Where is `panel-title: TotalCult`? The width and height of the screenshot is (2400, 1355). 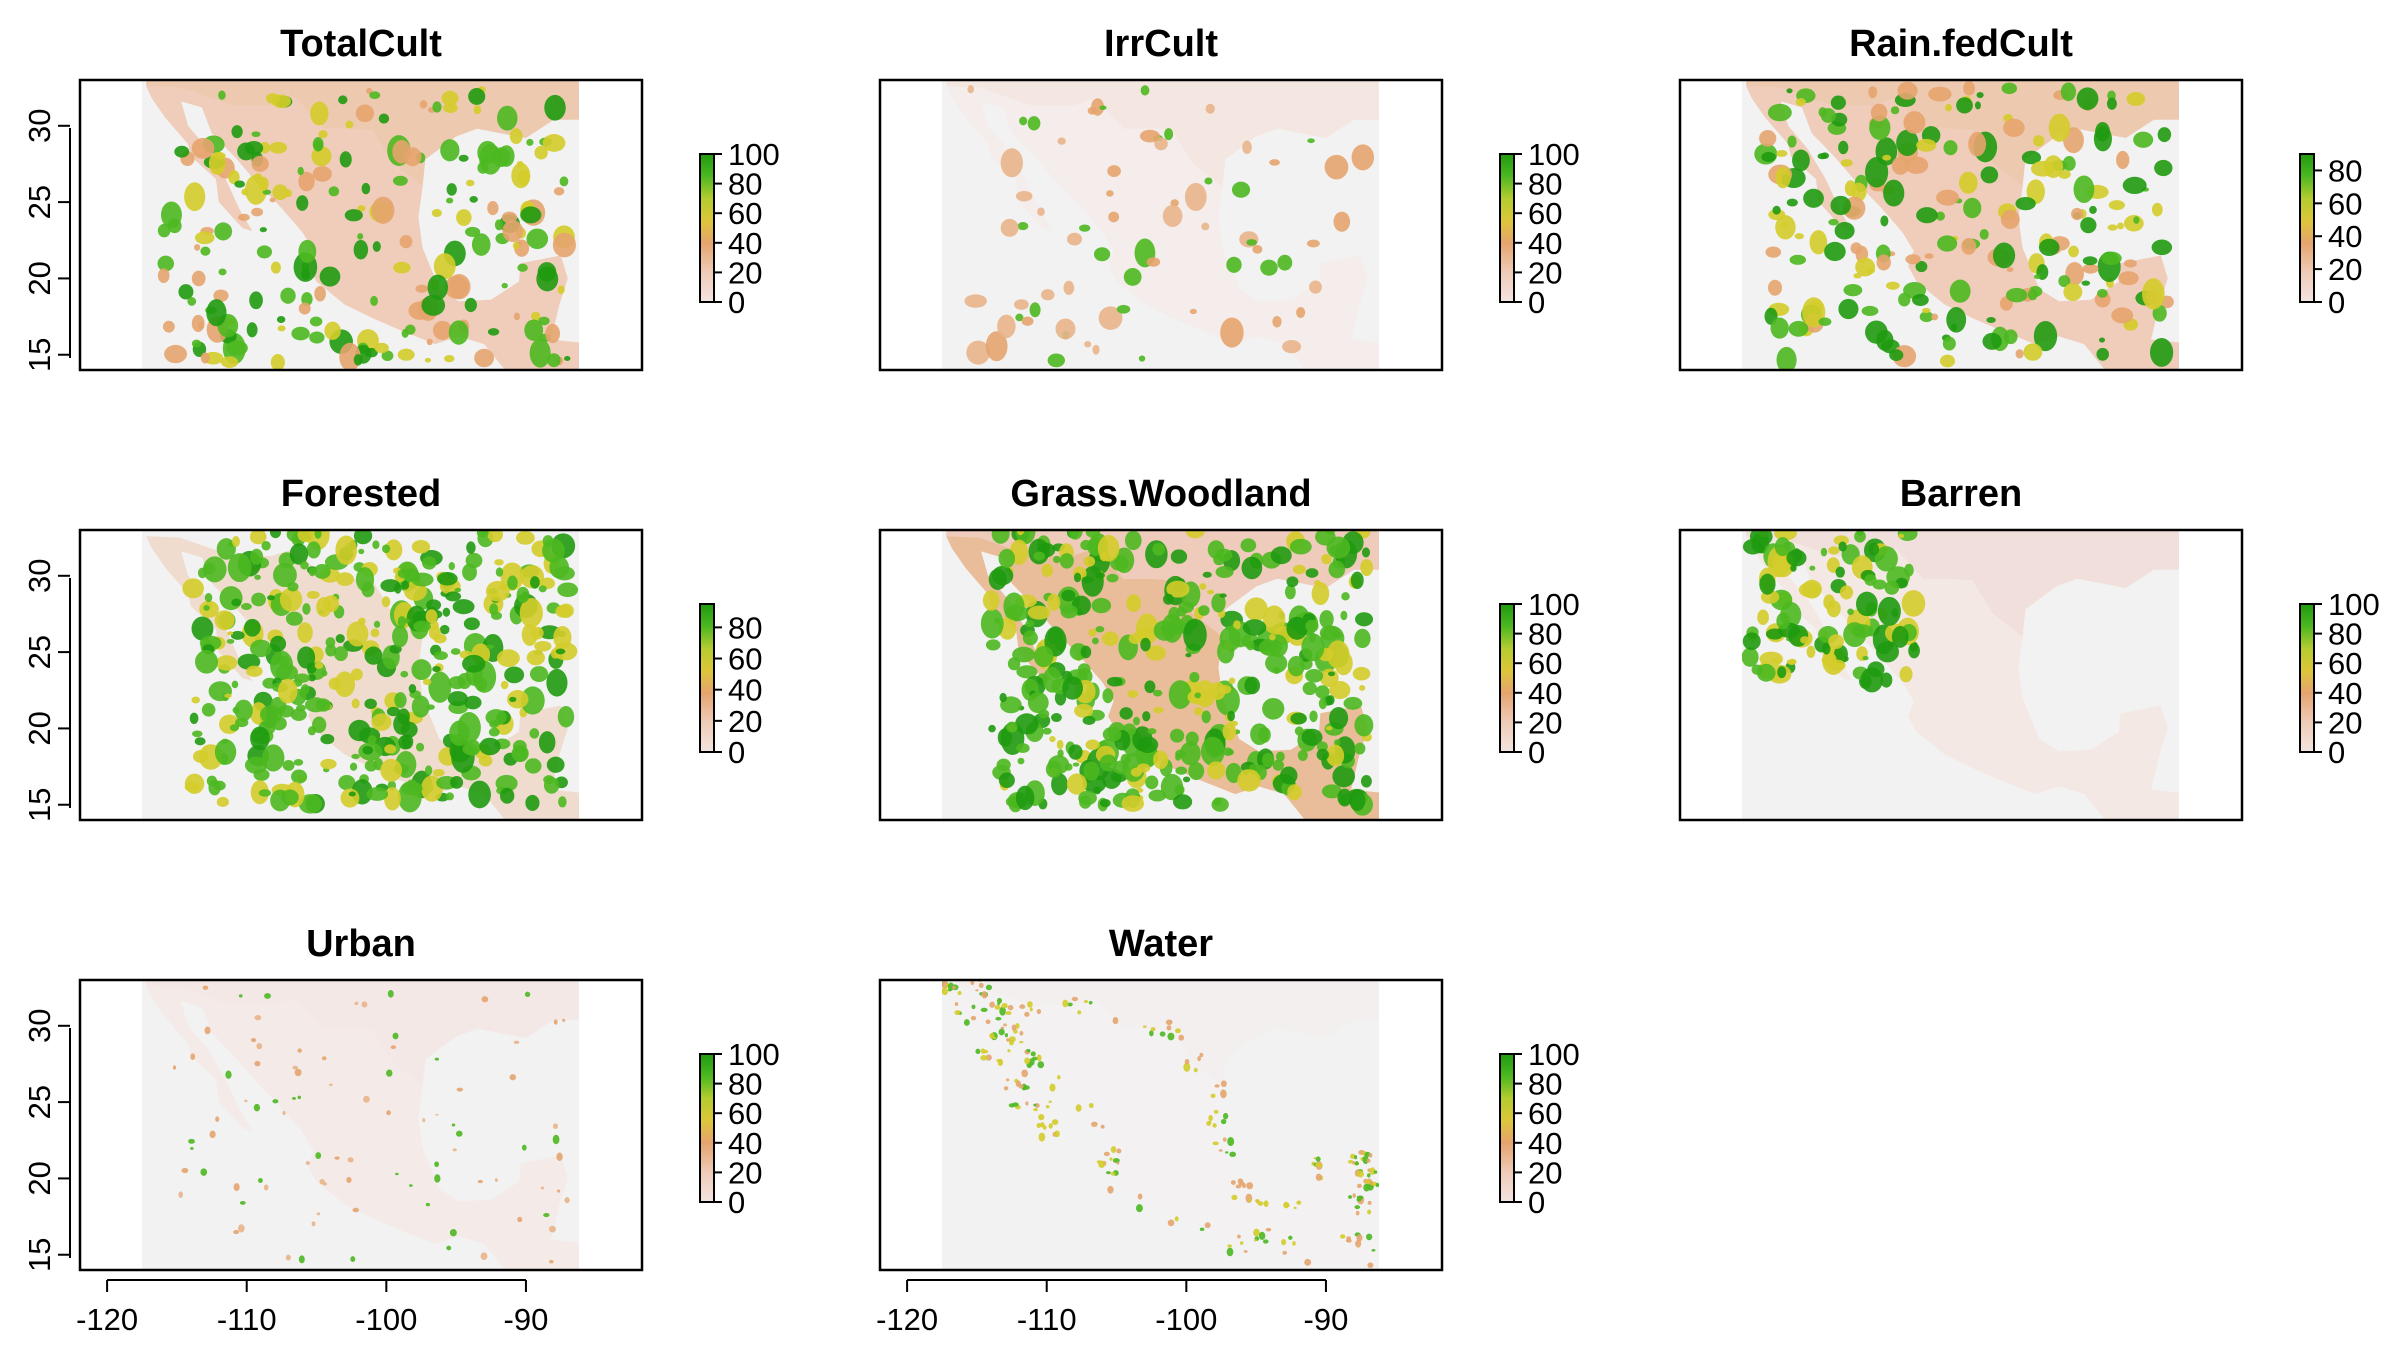
panel-title: TotalCult is located at coordinates (361, 44).